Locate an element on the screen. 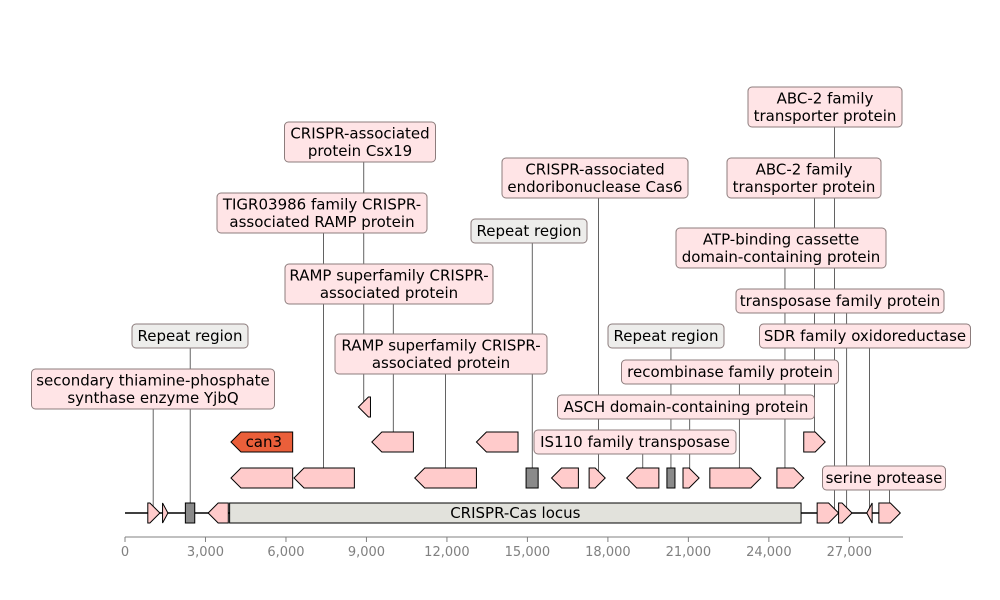  annotation-label-text: recombinase family protein is located at coordinates (730, 372).